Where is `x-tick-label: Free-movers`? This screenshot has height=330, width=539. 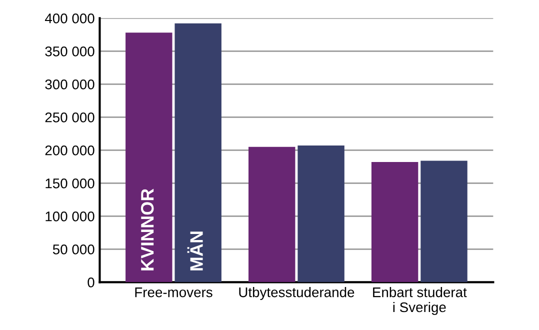
x-tick-label: Free-movers is located at coordinates (173, 293).